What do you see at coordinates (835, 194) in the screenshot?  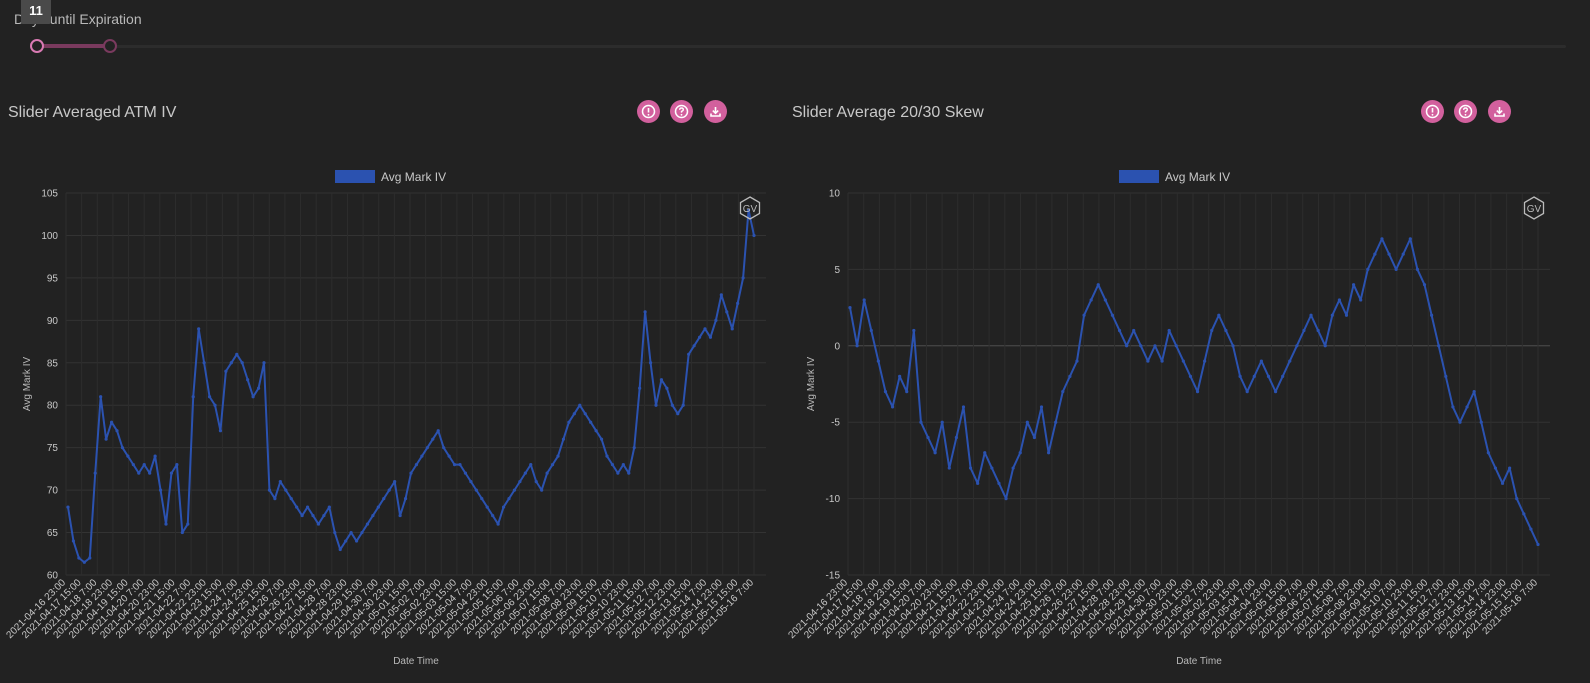 I see `y-tick-label: 10` at bounding box center [835, 194].